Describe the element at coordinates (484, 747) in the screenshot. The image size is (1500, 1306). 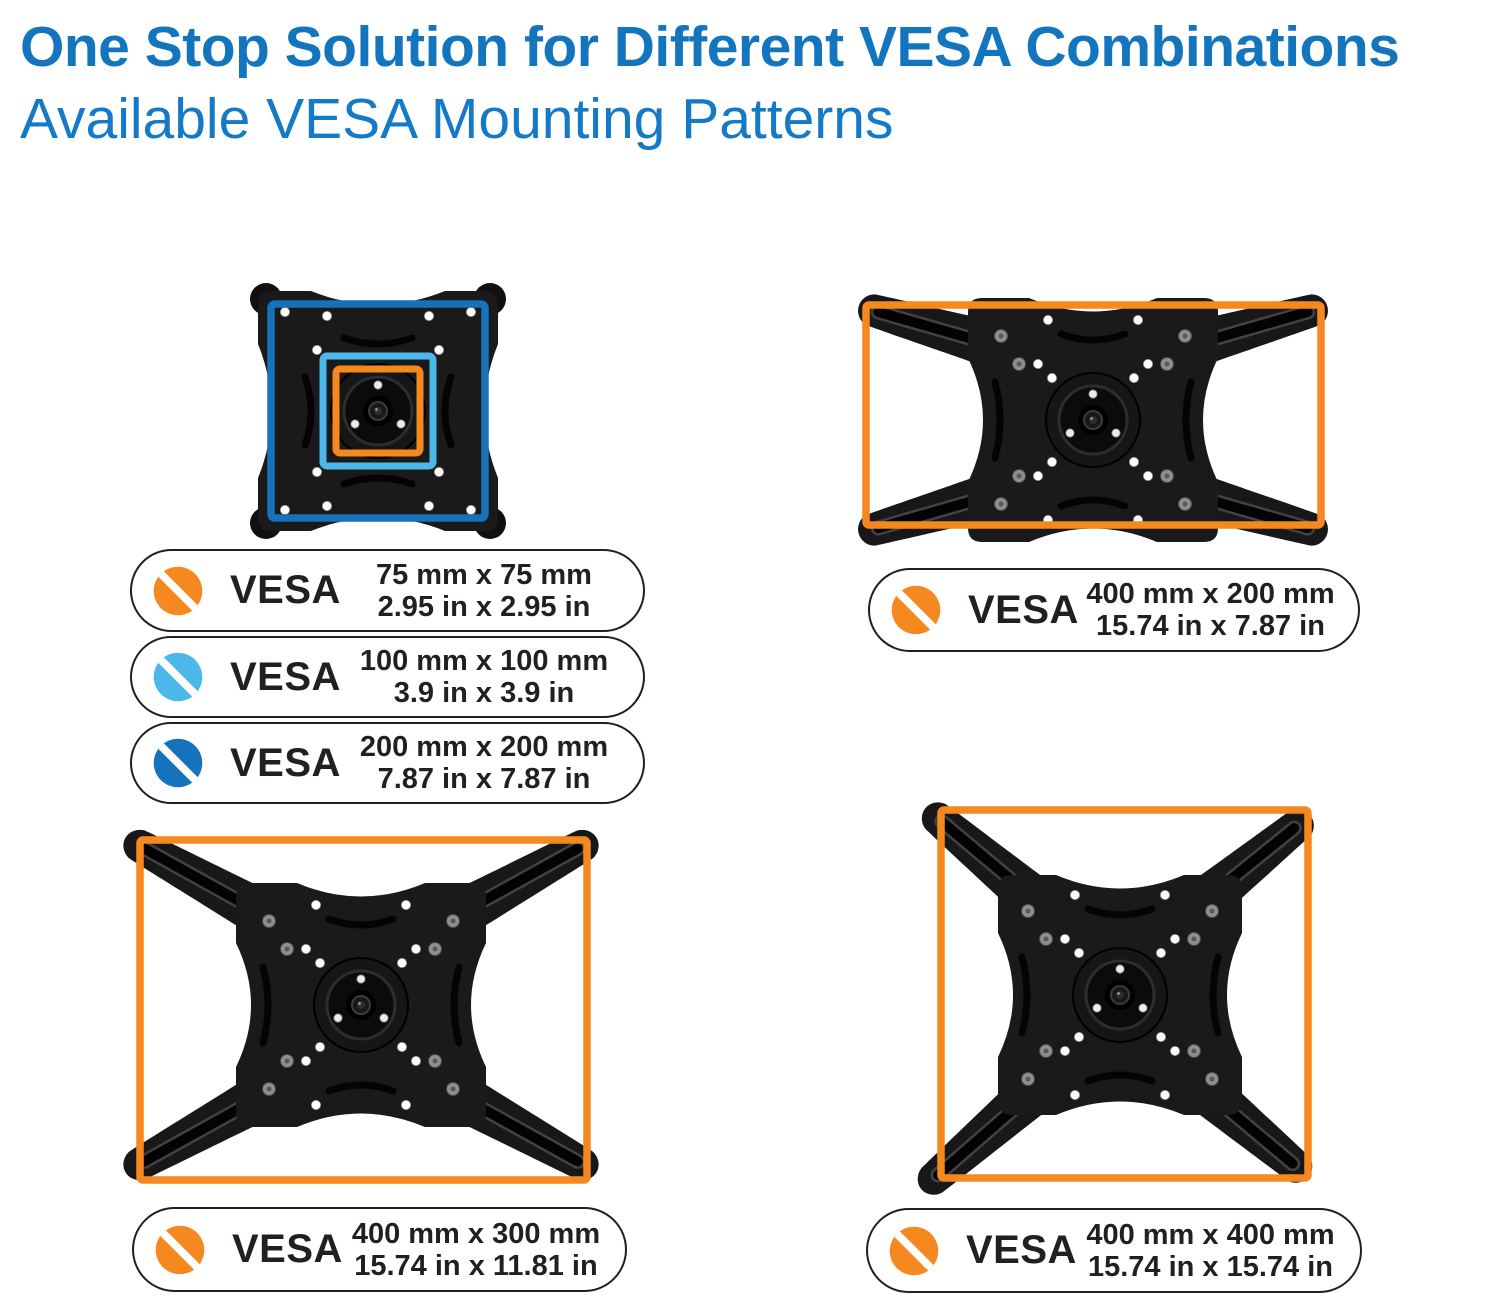
I see `dimension-mm: 200 mm x 200 mm` at that location.